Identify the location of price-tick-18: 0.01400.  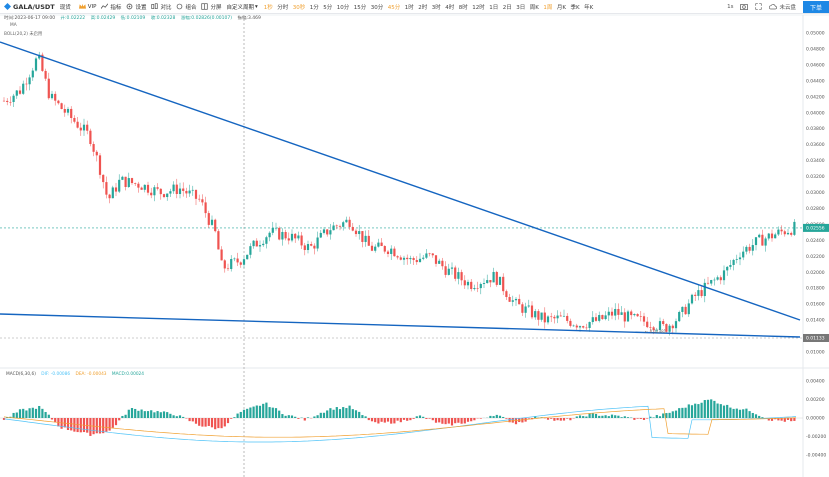
(815, 321).